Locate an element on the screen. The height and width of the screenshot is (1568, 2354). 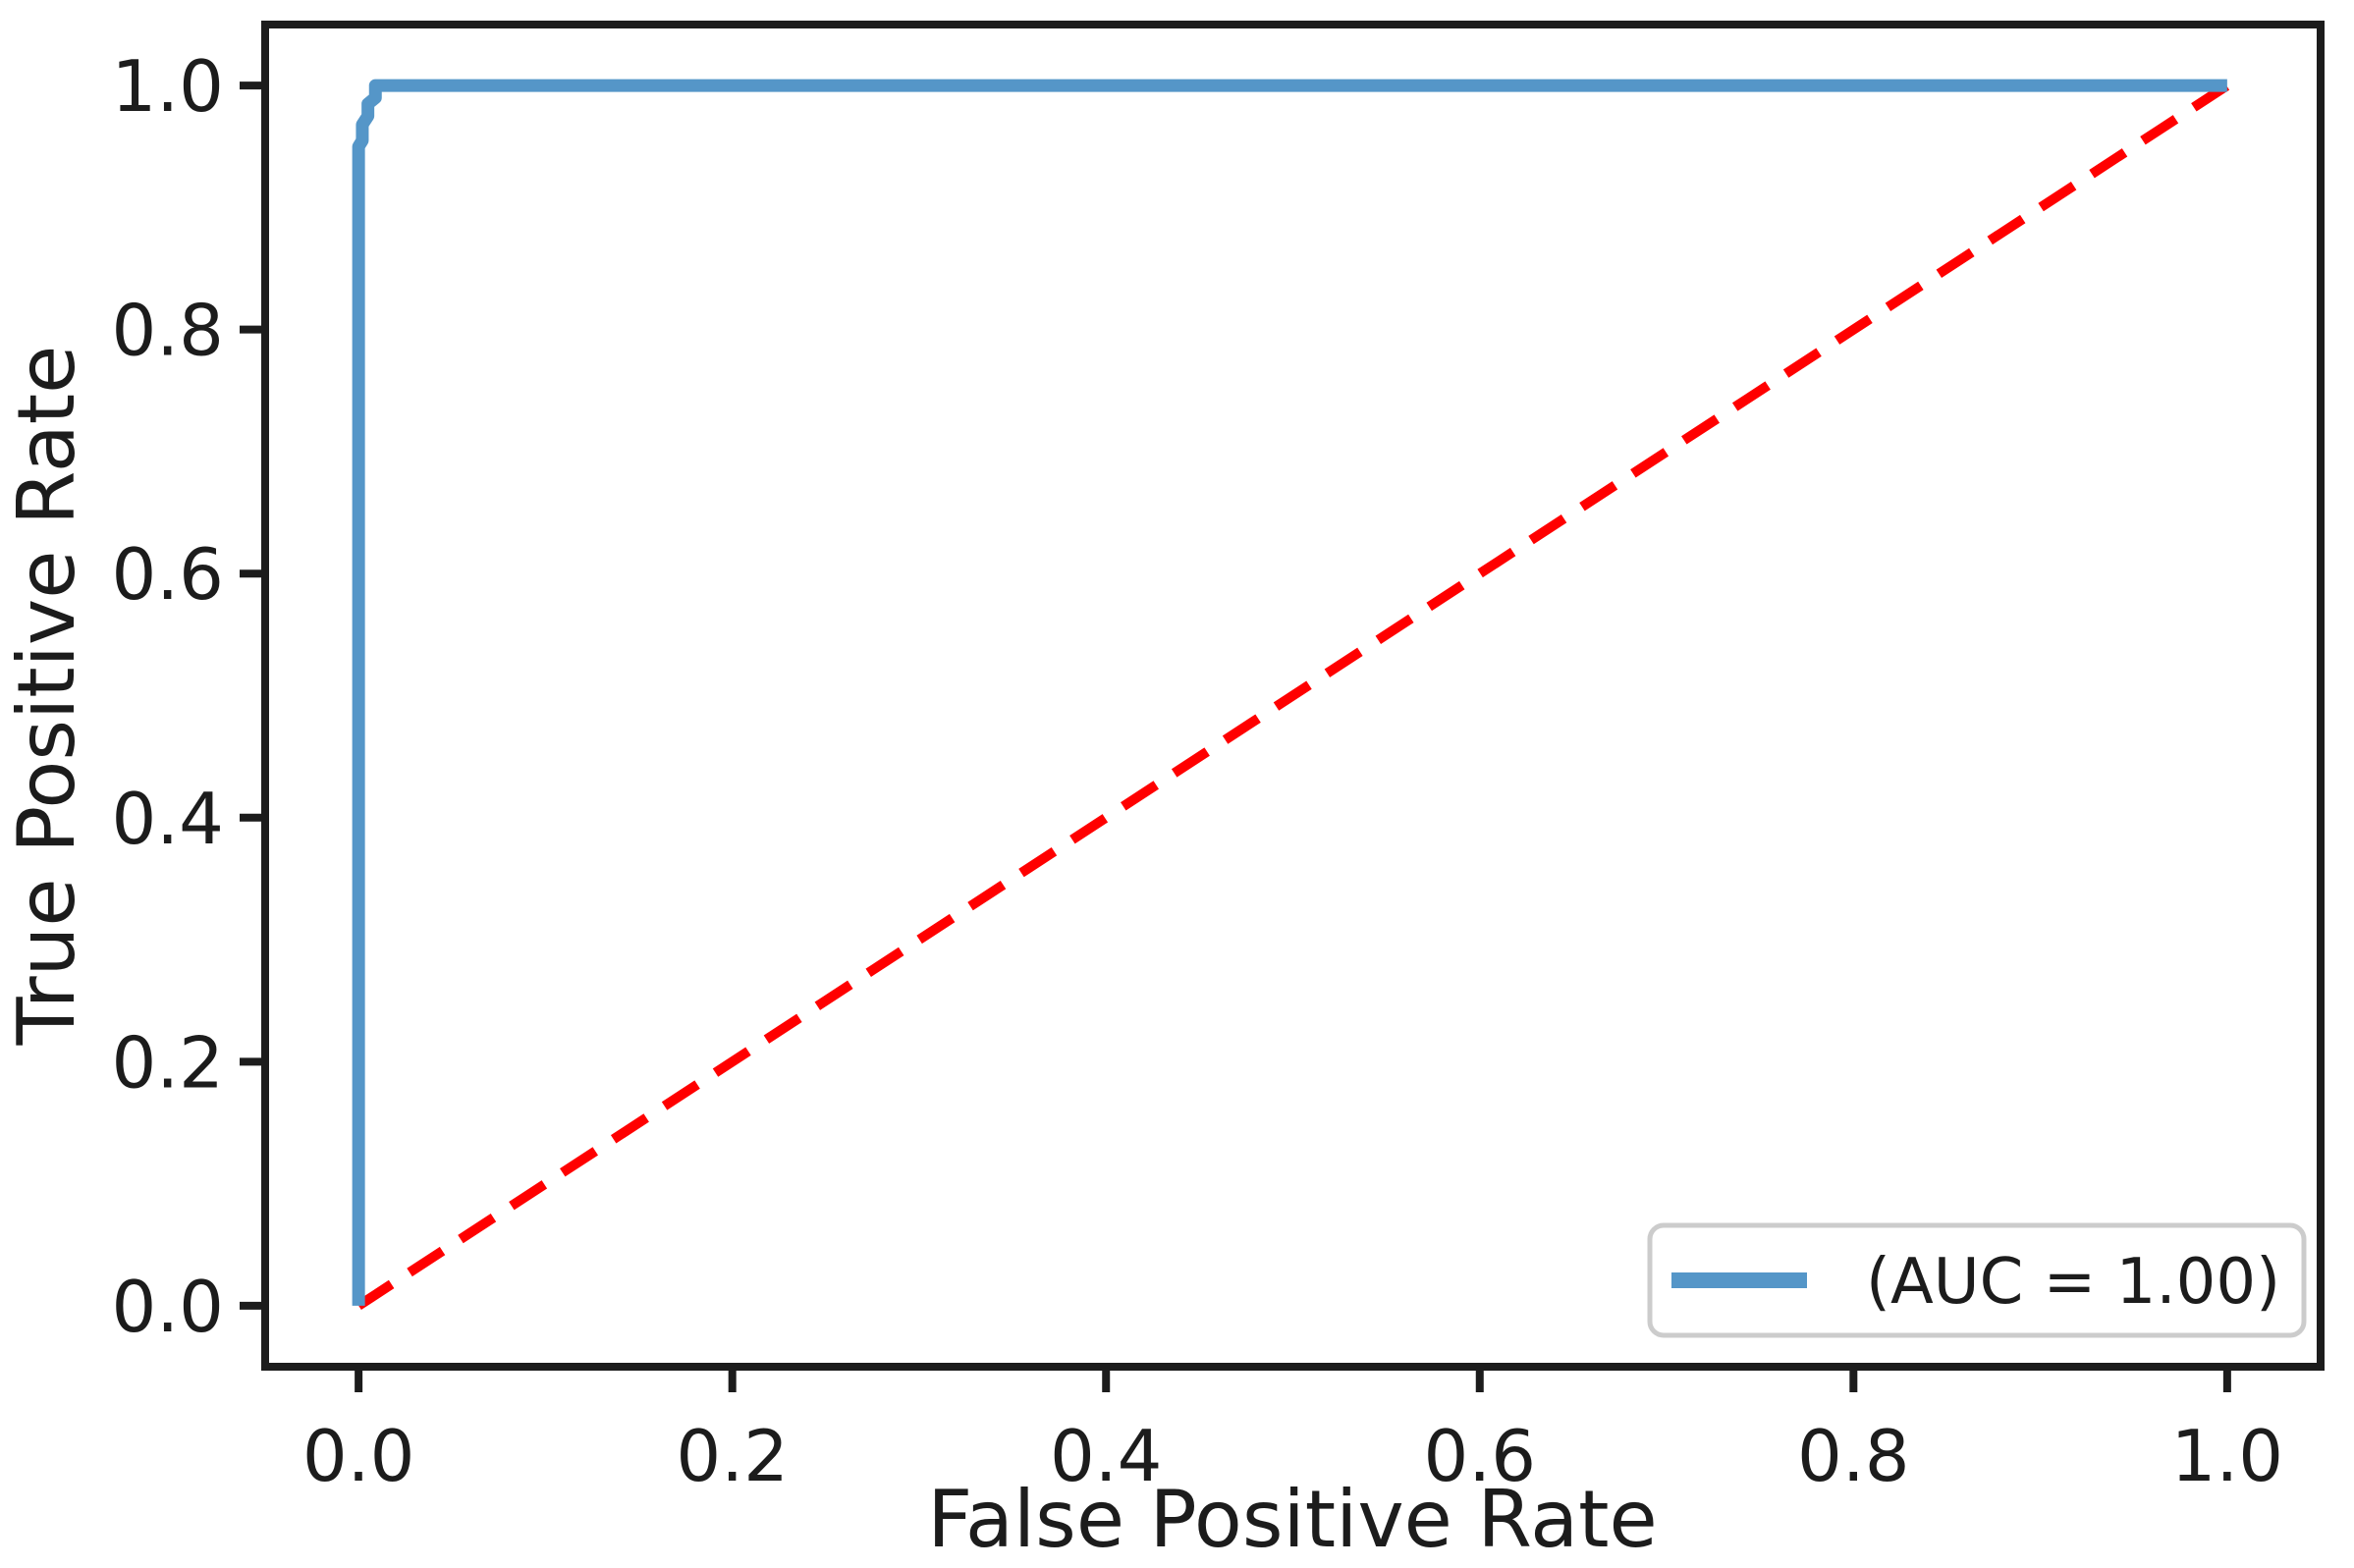
x-tick-label: 0.6 is located at coordinates (1481, 1456).